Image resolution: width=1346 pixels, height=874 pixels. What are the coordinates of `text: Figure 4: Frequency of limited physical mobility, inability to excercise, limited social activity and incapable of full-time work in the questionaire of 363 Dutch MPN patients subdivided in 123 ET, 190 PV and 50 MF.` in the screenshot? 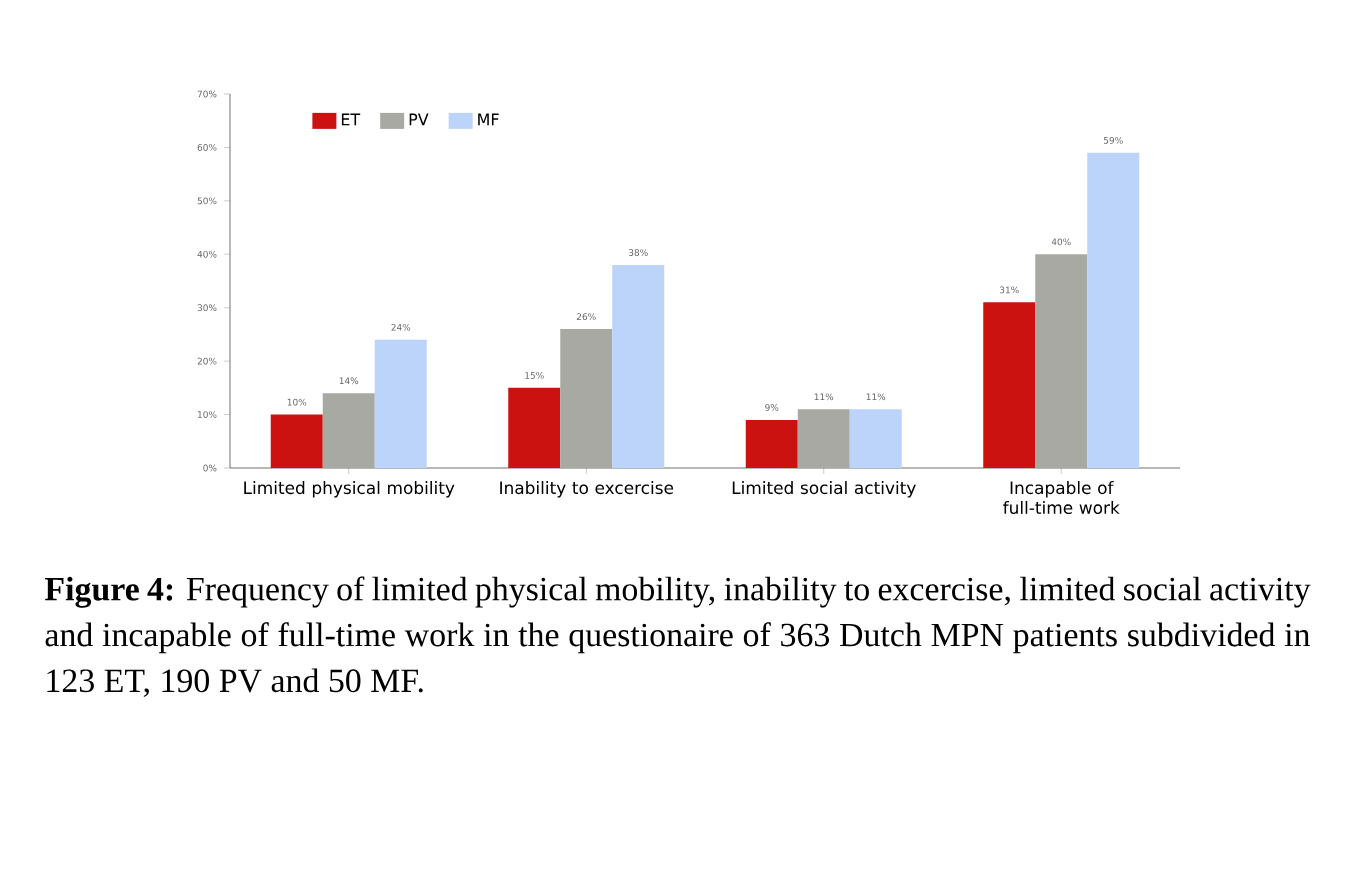 It's located at (677, 637).